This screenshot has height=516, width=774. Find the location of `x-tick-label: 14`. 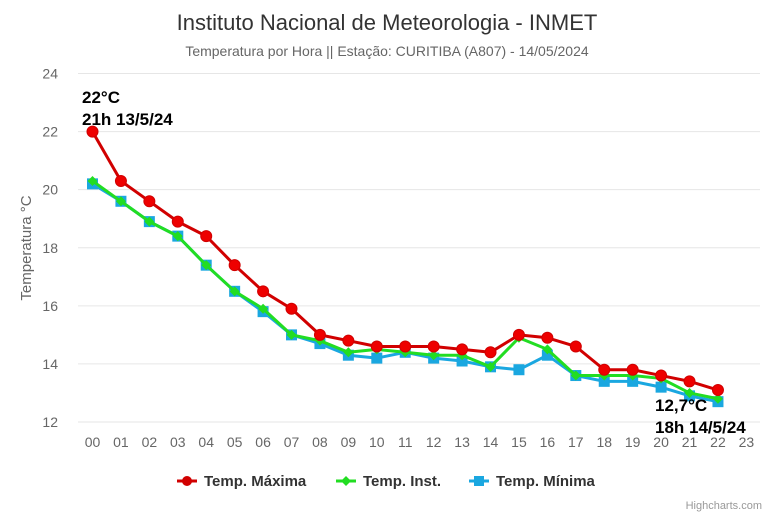

x-tick-label: 14 is located at coordinates (491, 442).